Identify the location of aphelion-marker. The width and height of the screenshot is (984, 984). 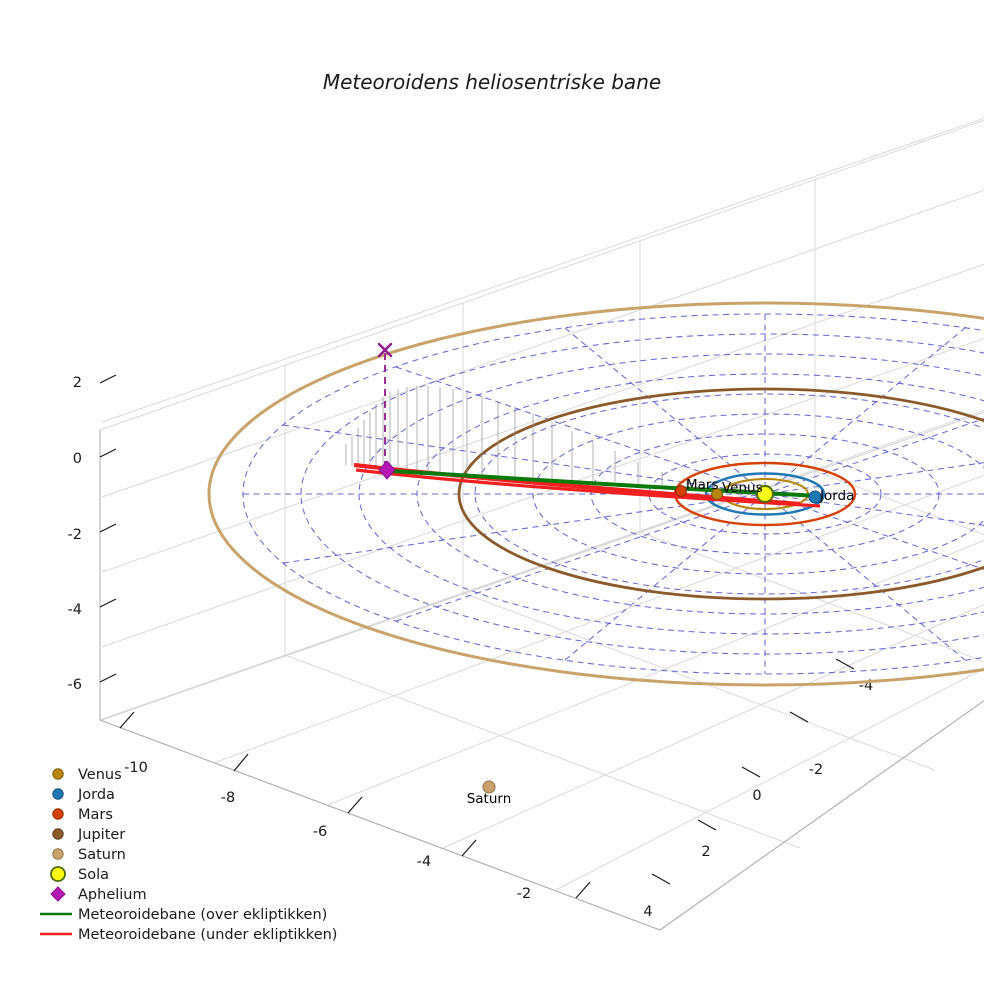
(387, 470).